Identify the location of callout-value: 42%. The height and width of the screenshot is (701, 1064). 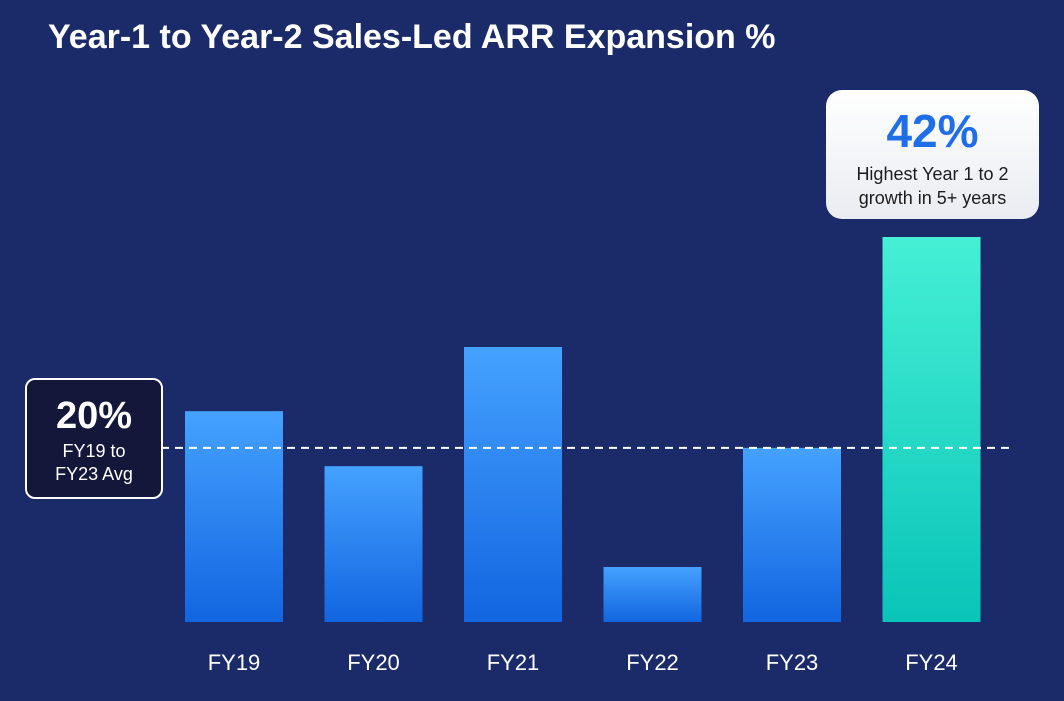
(932, 131).